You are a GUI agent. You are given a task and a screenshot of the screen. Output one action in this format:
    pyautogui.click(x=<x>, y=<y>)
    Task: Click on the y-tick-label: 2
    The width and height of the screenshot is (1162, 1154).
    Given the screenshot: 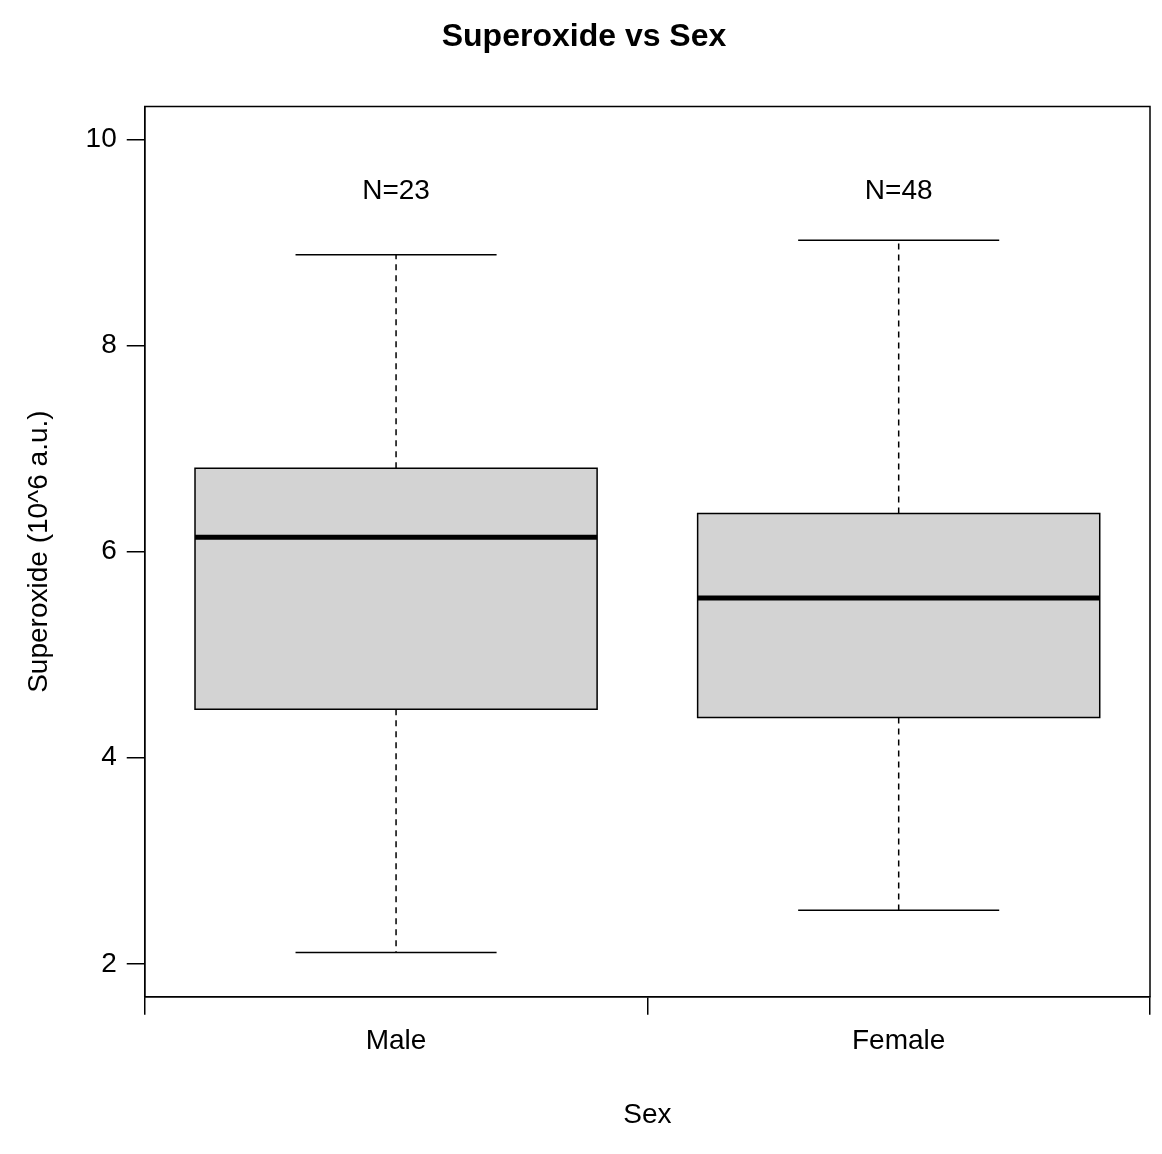 What is the action you would take?
    pyautogui.click(x=109, y=962)
    